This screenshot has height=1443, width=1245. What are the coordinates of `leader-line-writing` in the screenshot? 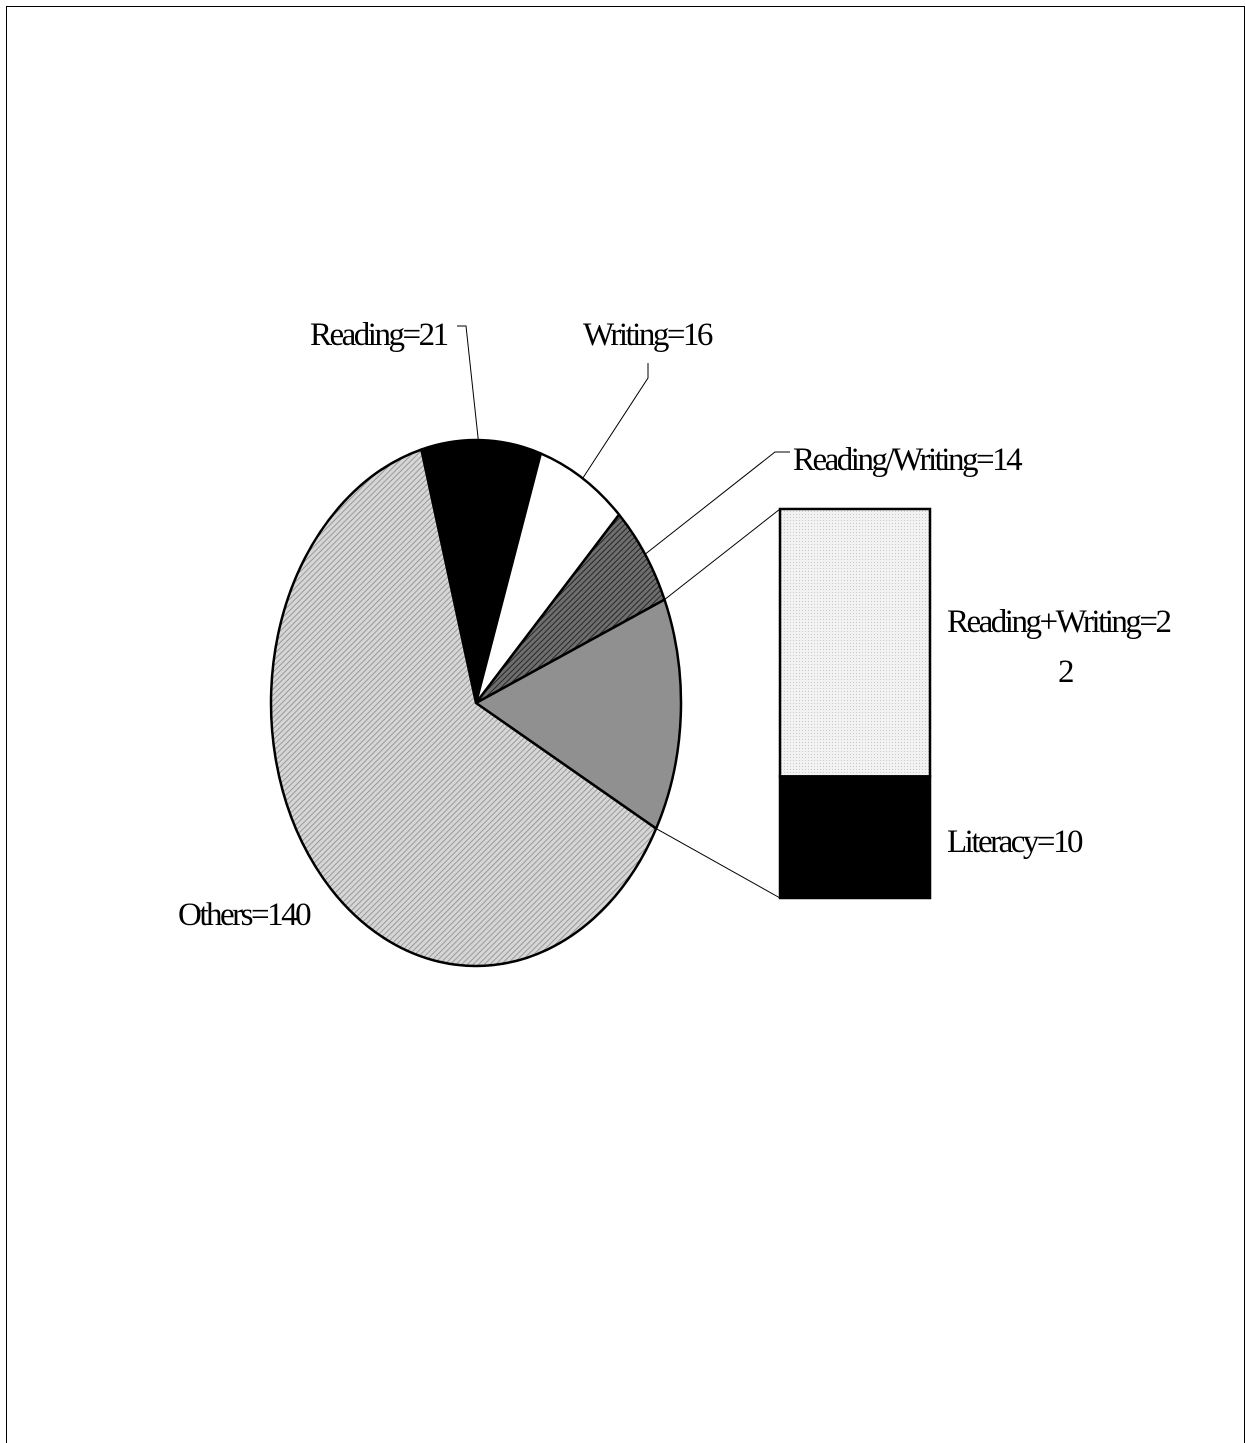 It's located at (615, 421).